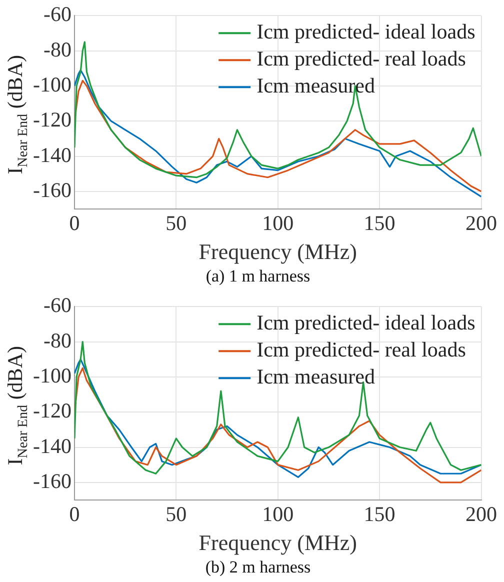 This screenshot has height=582, width=504. Describe the element at coordinates (258, 276) in the screenshot. I see `text: (a) 1 m harness` at that location.